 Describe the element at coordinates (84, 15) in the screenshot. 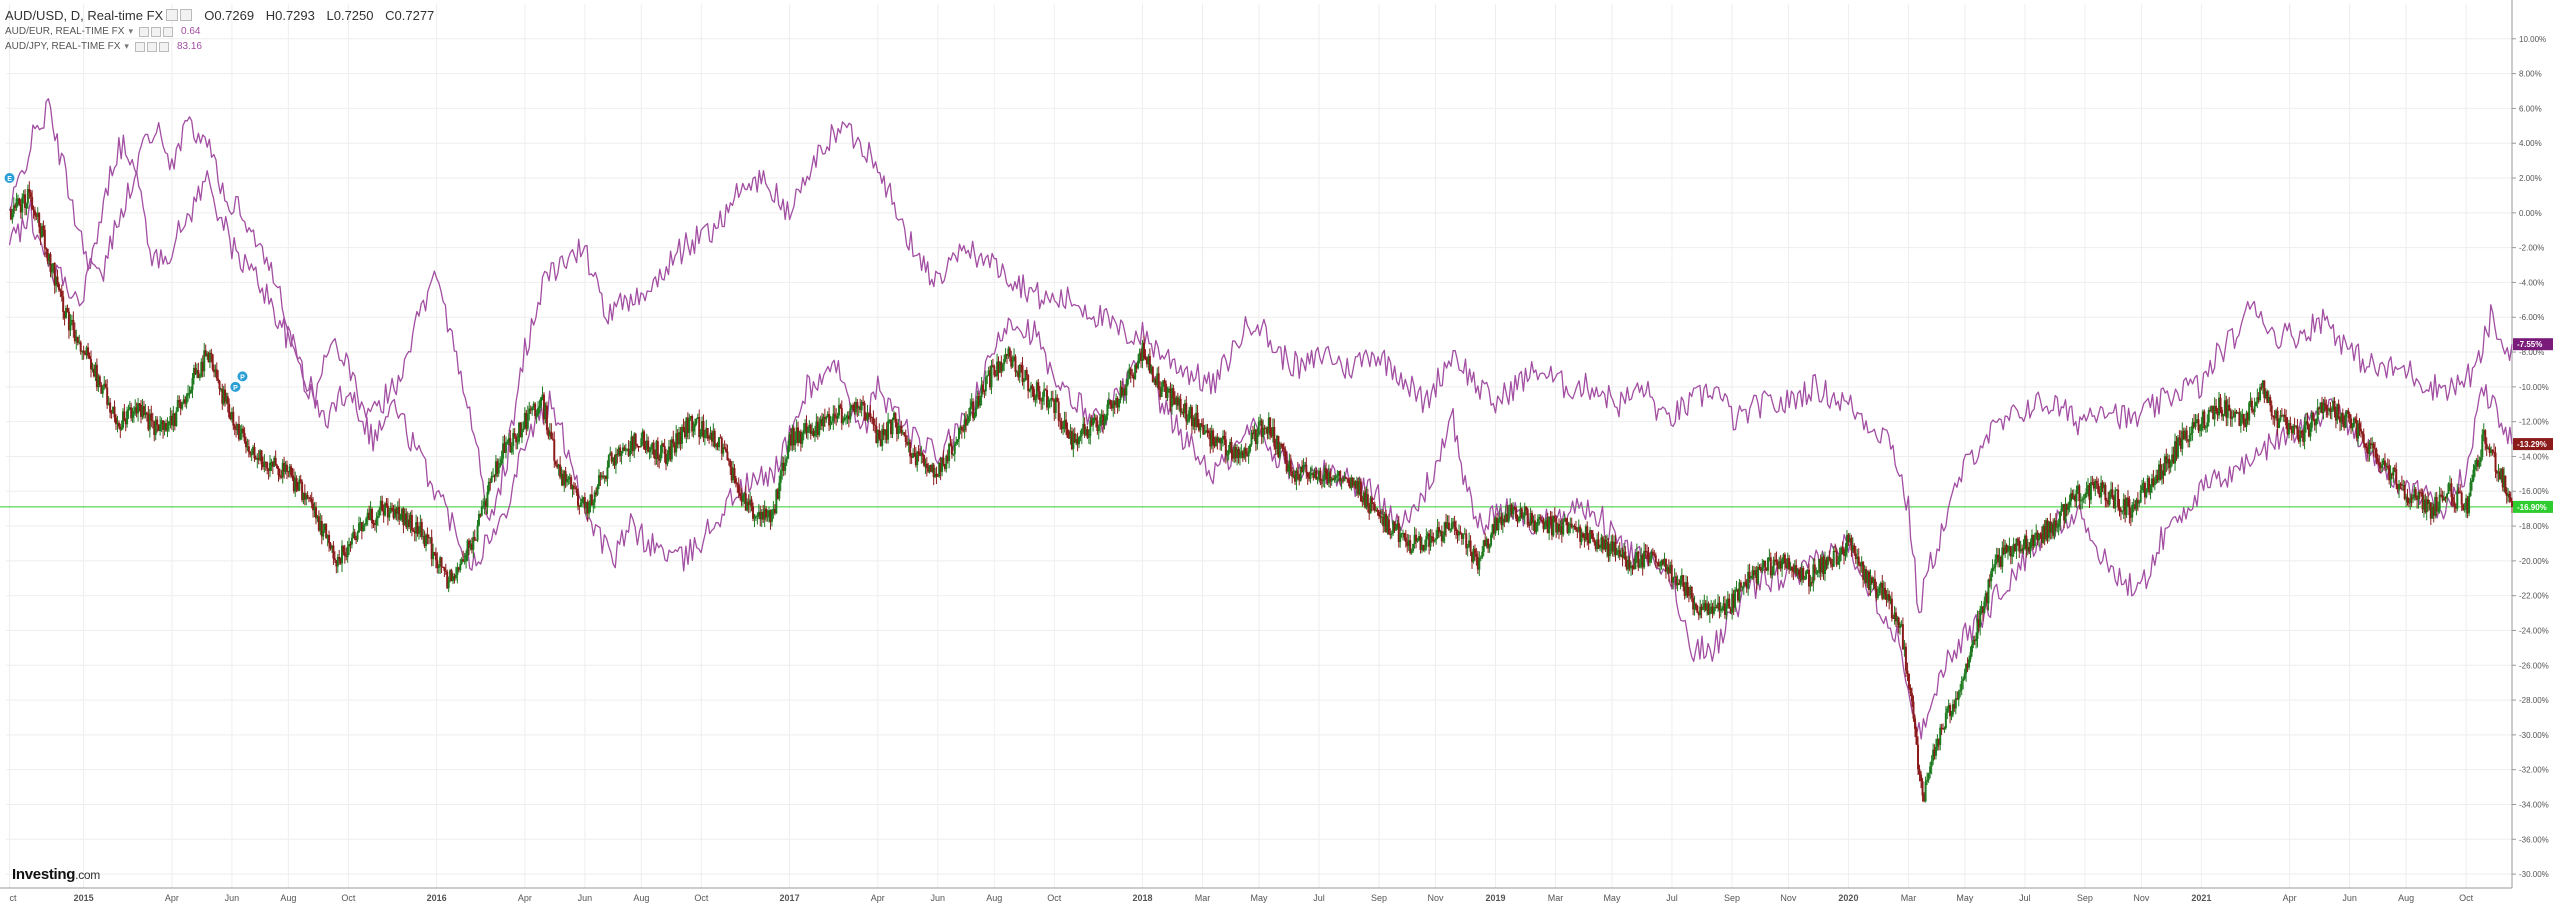

I see `main-symbol-label: AUD/USD, D, Real-time FX` at that location.